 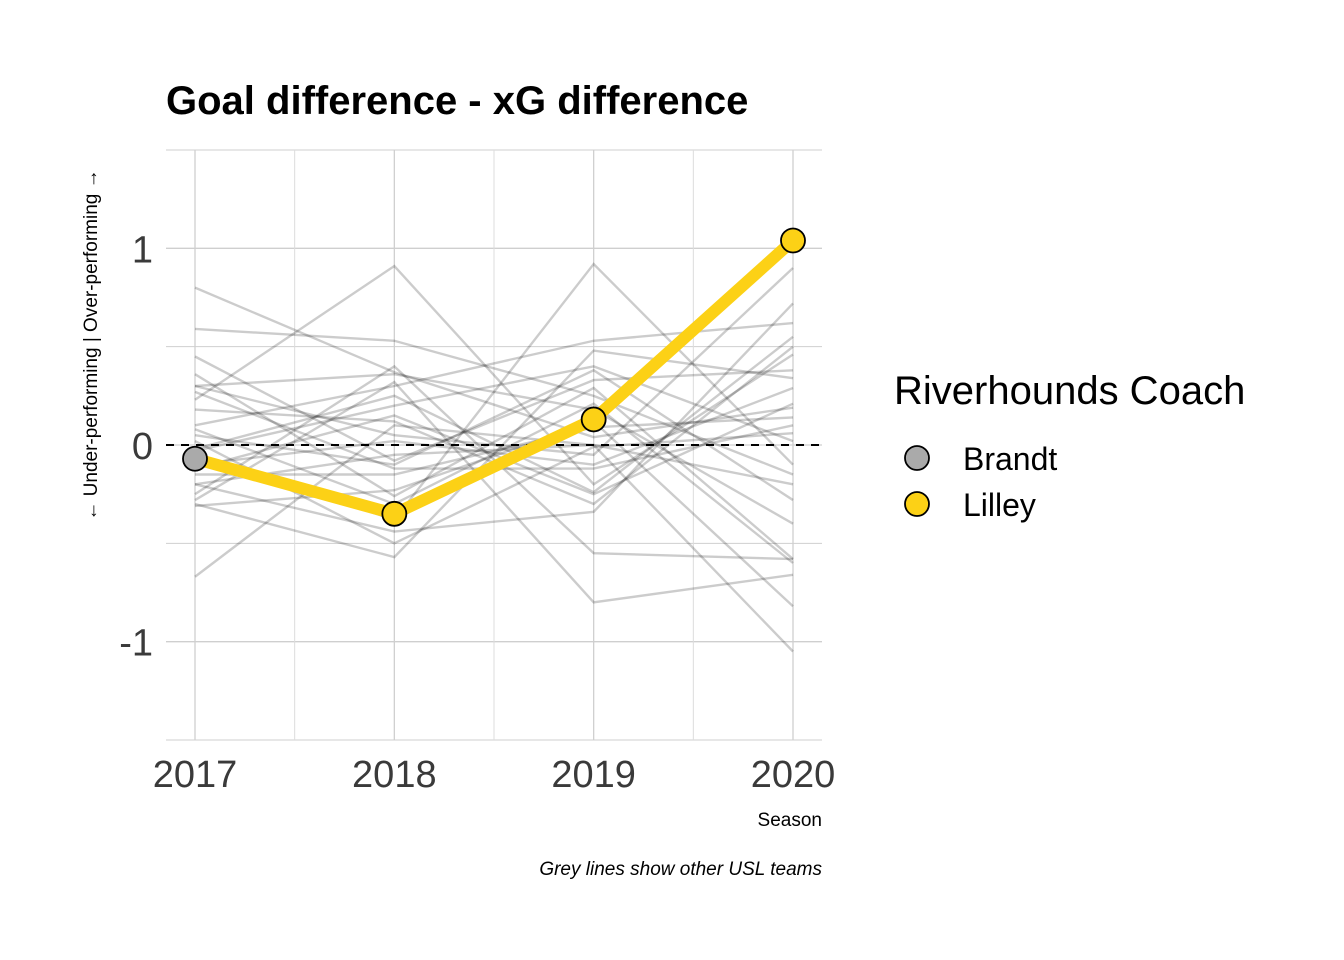 I want to click on x-tick-label: 2018, so click(x=394, y=775).